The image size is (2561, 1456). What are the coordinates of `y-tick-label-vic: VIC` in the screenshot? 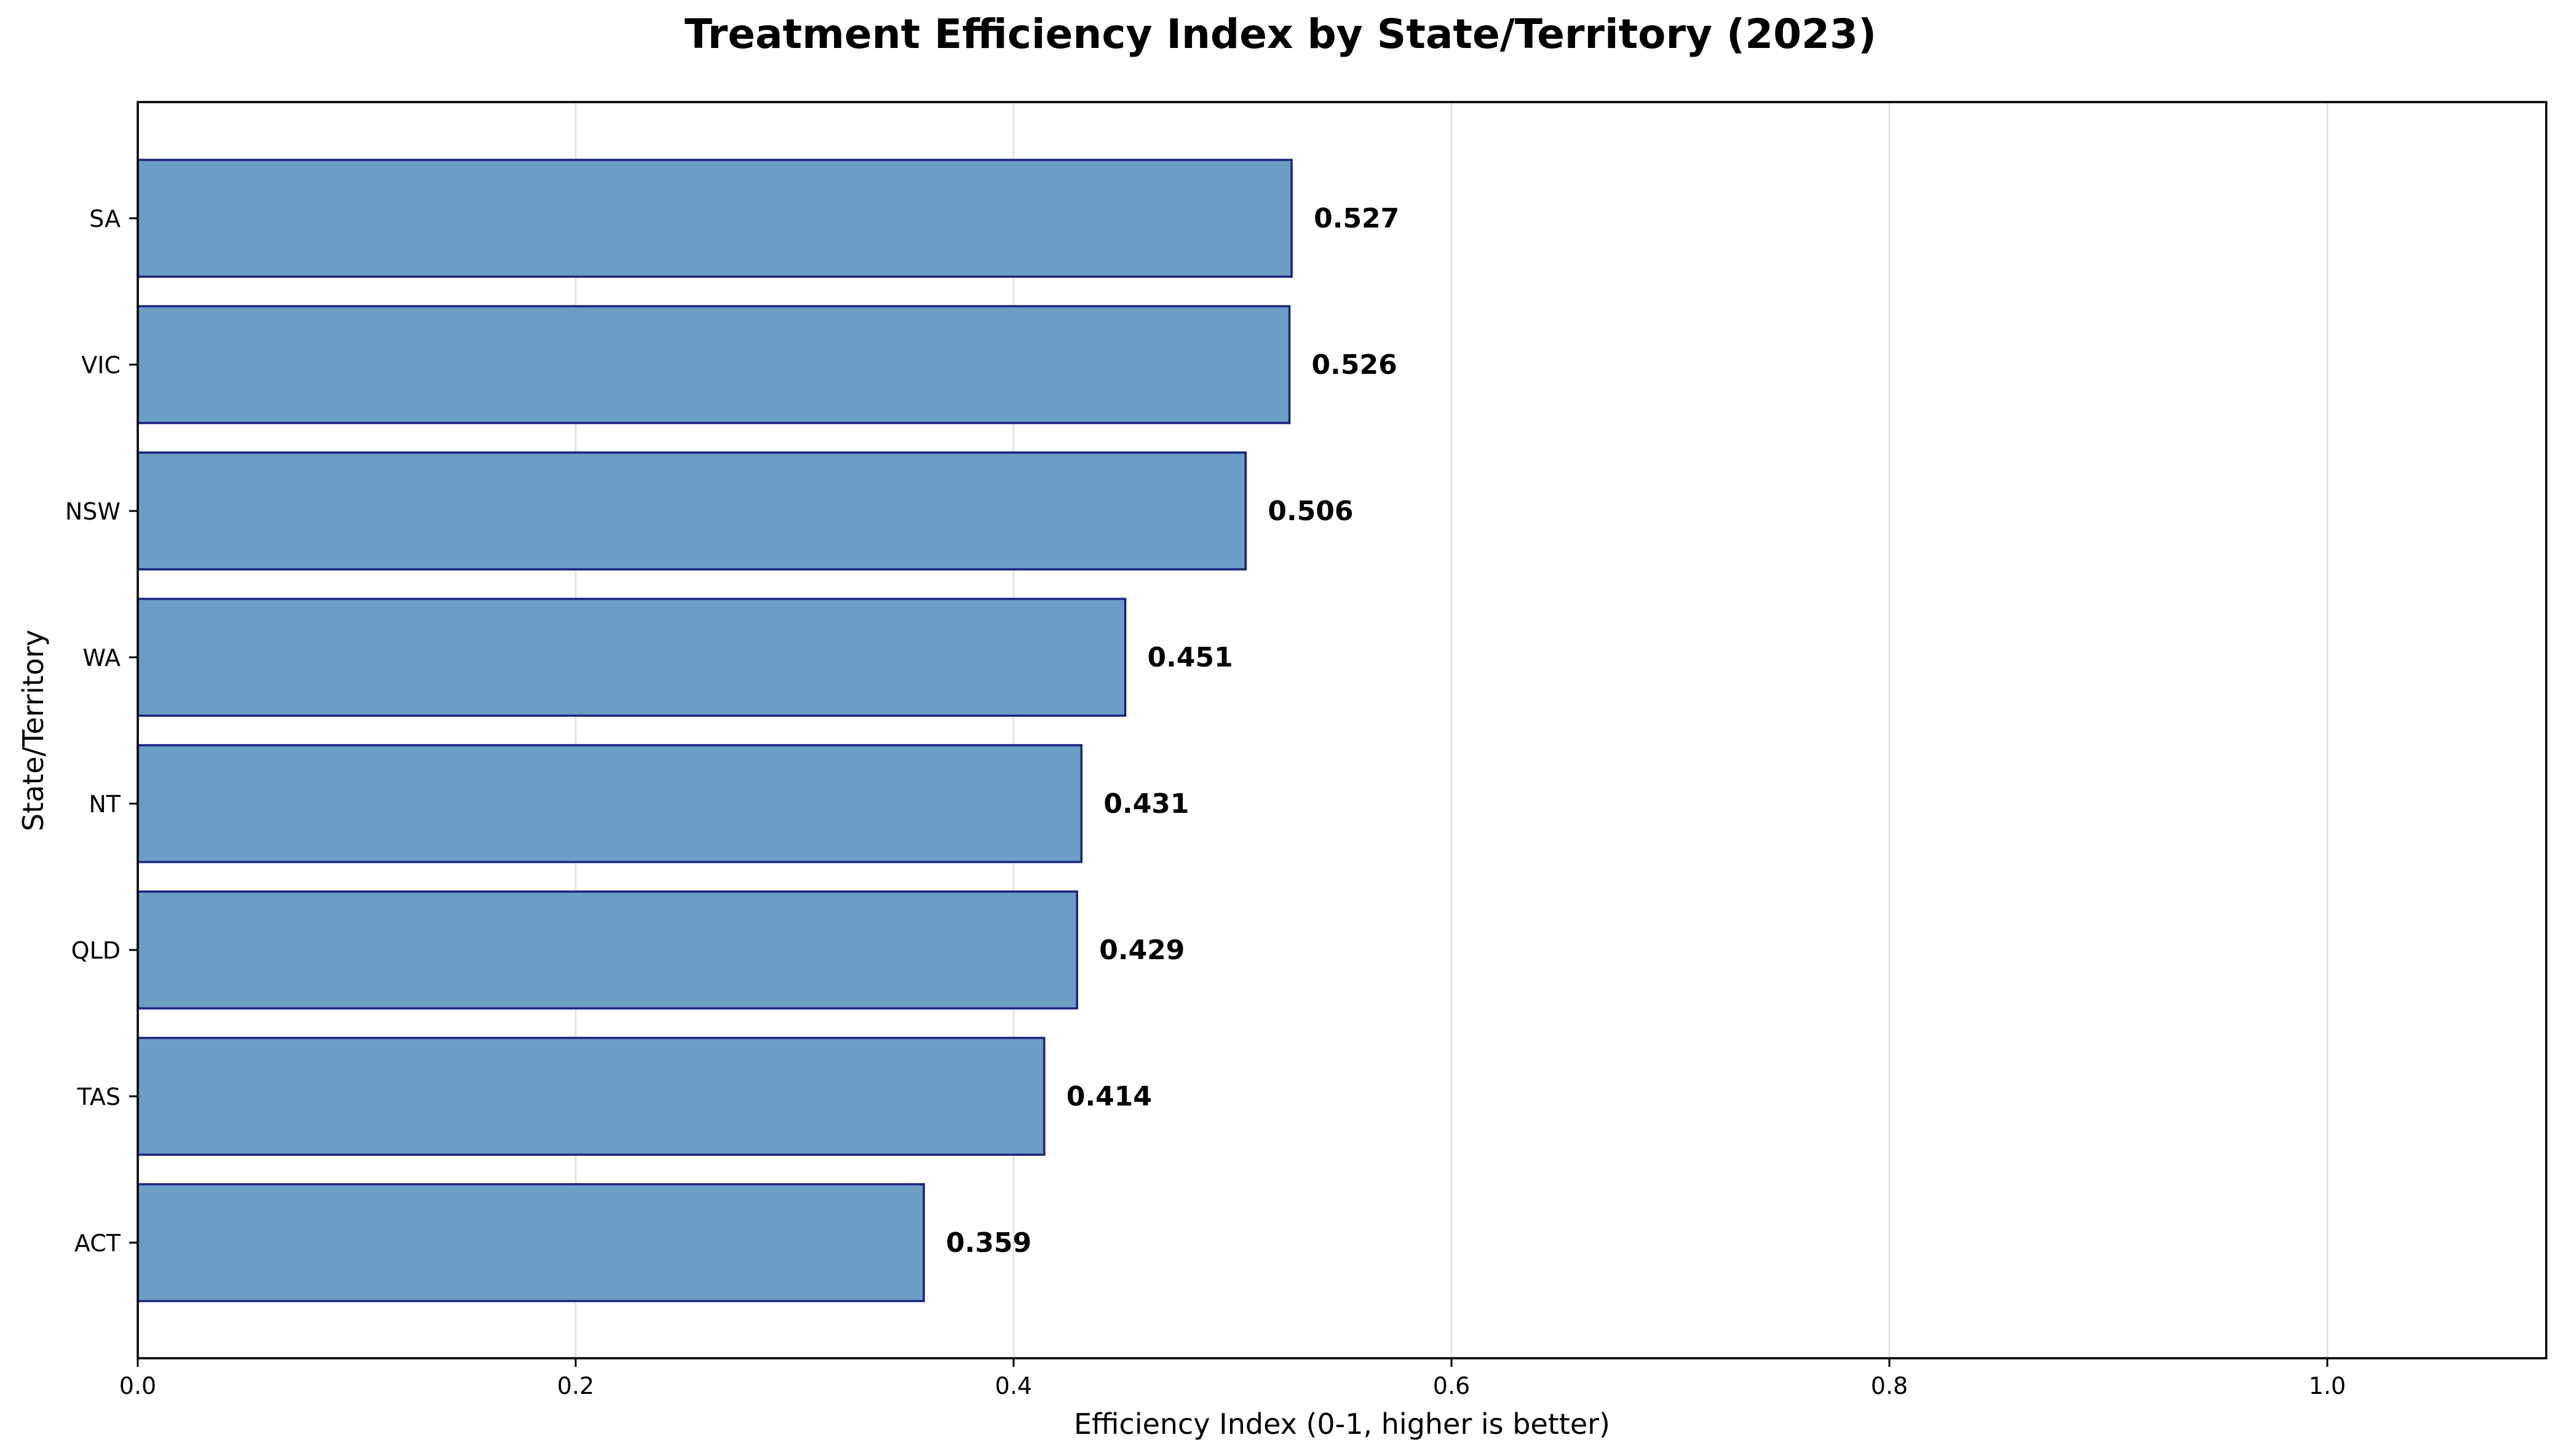 It's located at (101, 365).